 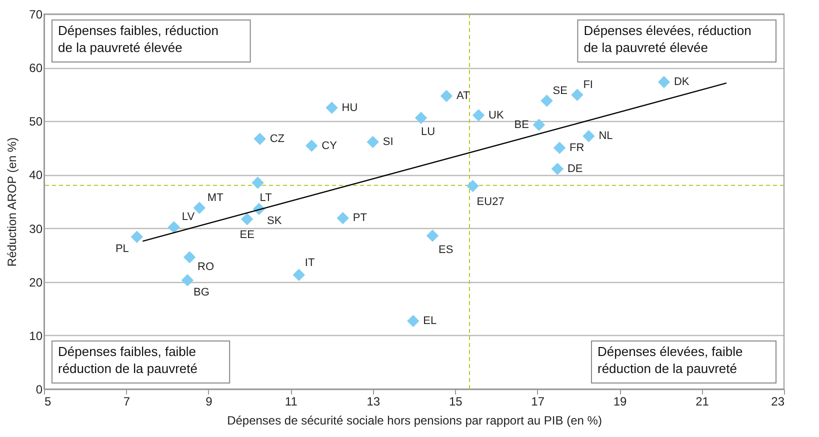 I want to click on x-axis-title: Dépenses de sécurité sociale hors pensions par rapport au PIB (en %), so click(x=414, y=421).